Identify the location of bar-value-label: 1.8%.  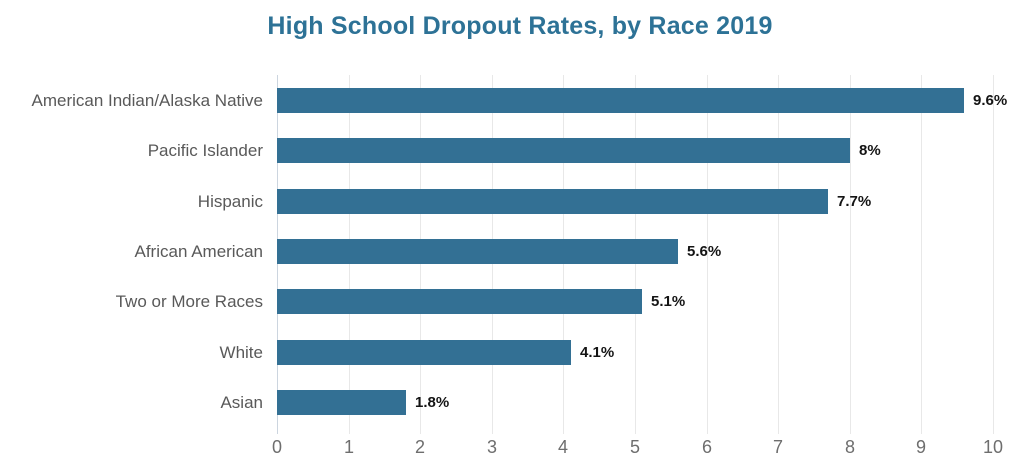
(432, 402).